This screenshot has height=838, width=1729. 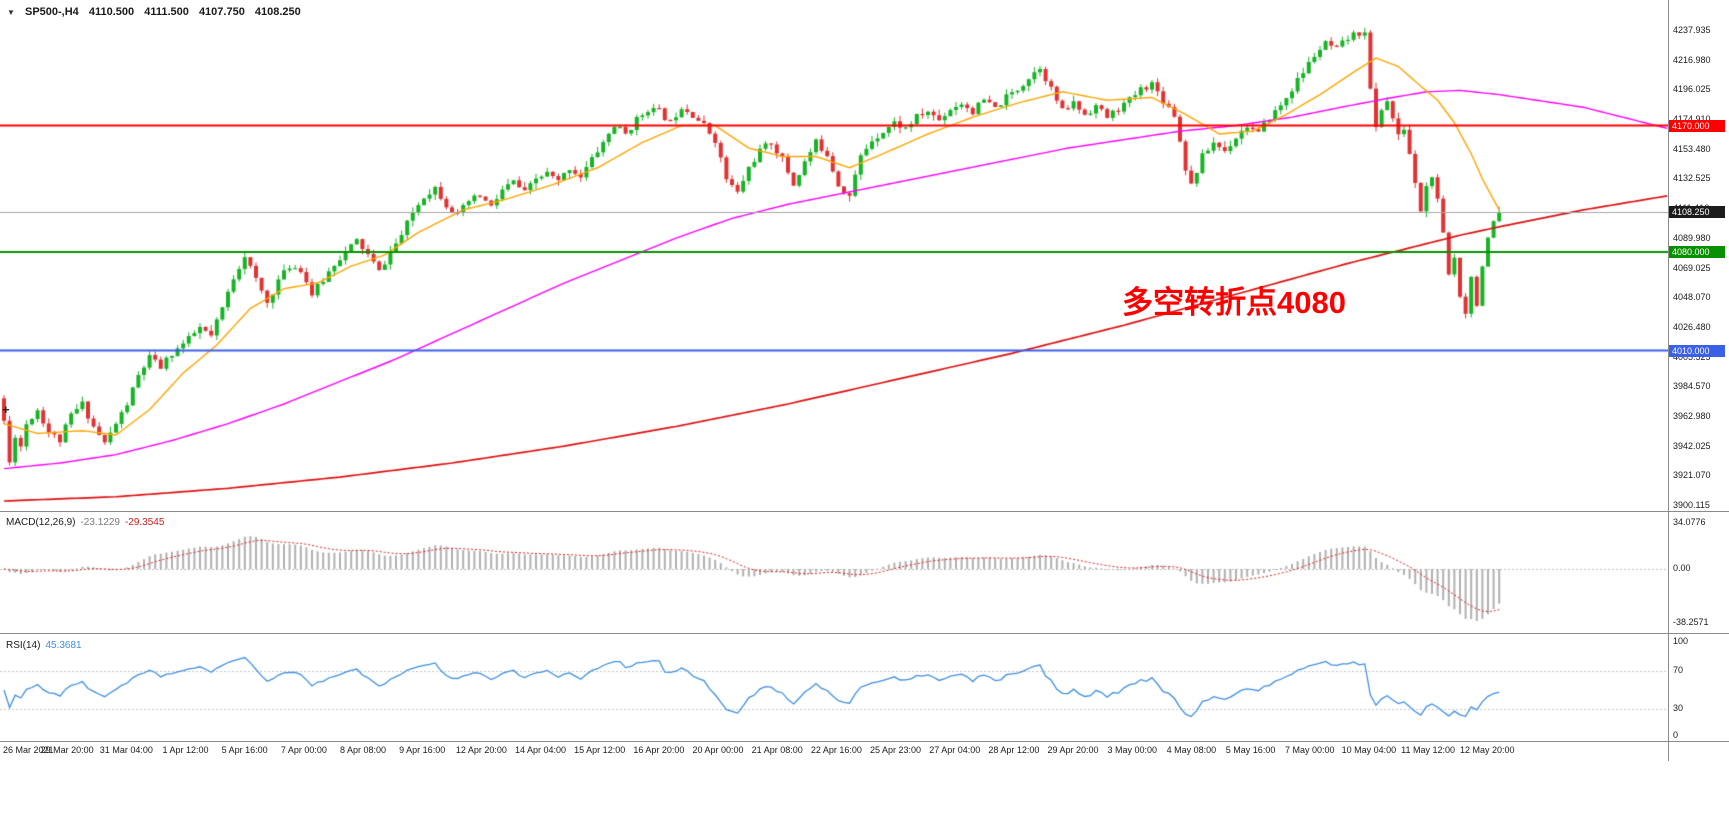 I want to click on macd-main-value: -23.1229, so click(x=100, y=522).